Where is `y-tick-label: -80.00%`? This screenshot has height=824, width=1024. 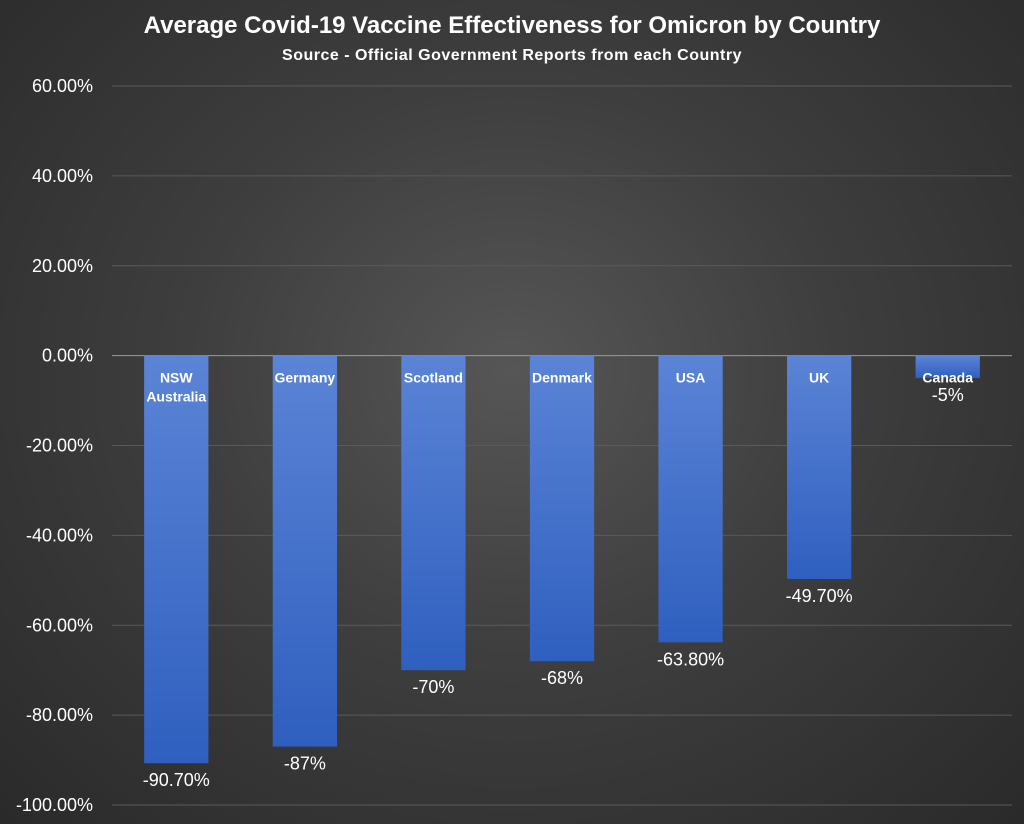 y-tick-label: -80.00% is located at coordinates (59, 715).